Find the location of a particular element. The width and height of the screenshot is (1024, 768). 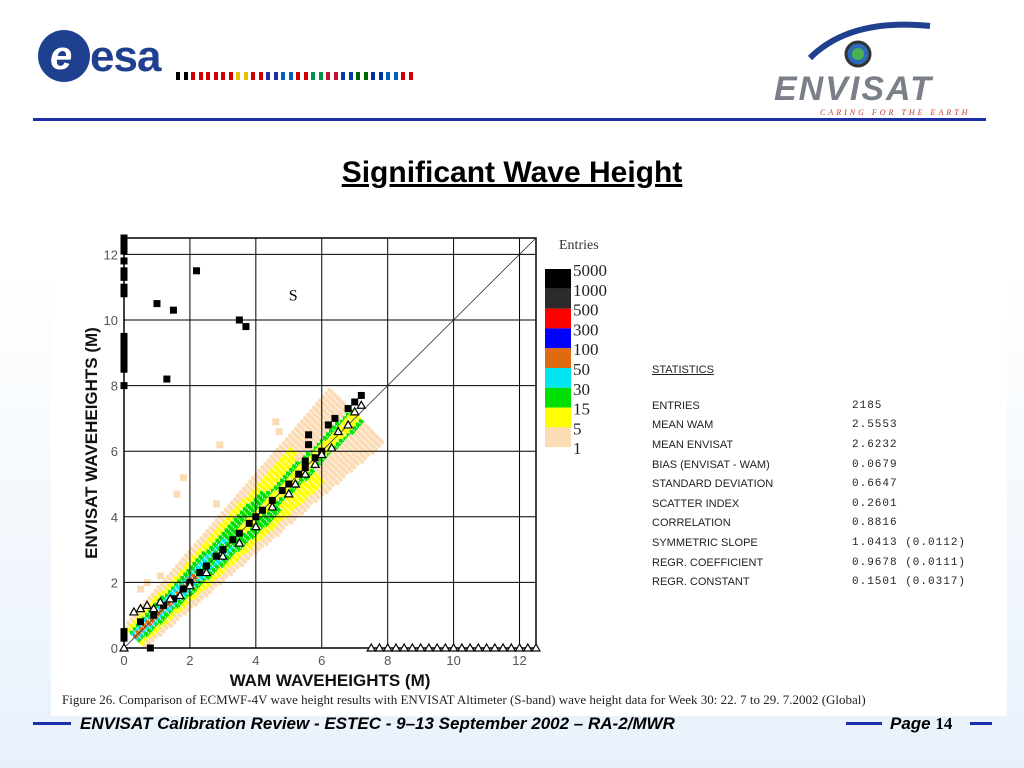

member-state-flags is located at coordinates (294, 76).